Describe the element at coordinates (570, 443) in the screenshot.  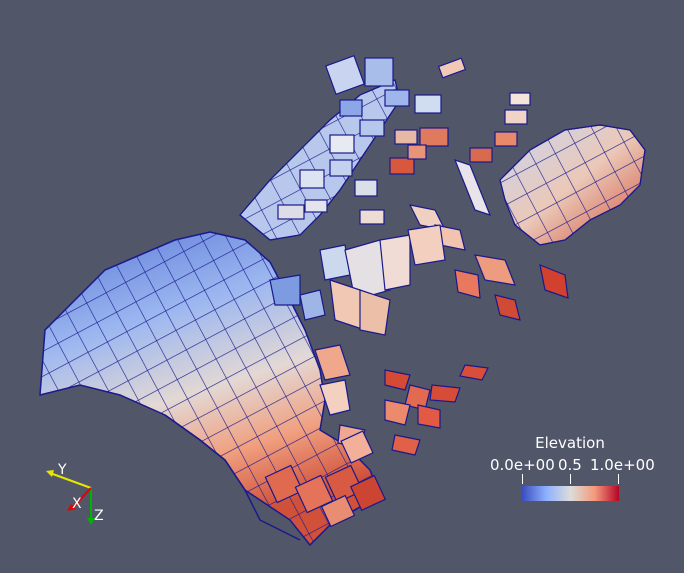
I see `legend-title: Elevation` at that location.